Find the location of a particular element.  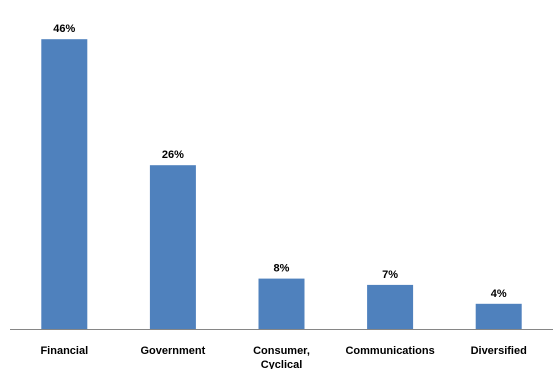

bar-financial is located at coordinates (64, 184).